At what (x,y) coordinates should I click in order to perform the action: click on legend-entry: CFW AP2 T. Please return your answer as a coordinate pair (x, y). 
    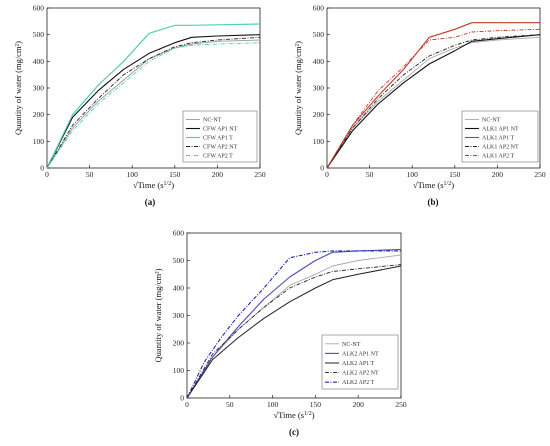
    Looking at the image, I should click on (218, 157).